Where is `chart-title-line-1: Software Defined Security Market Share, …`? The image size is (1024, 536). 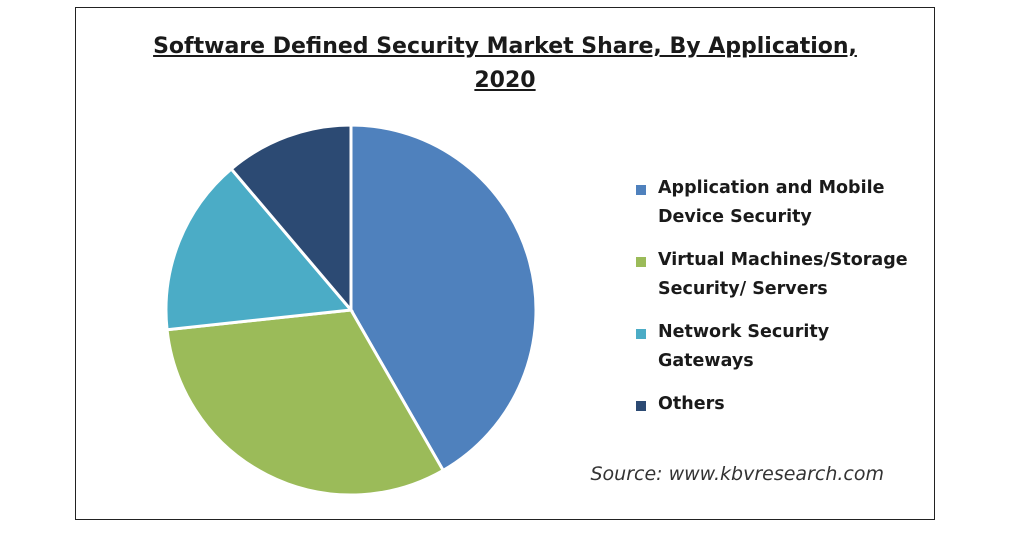
chart-title-line-1: Software Defined Security Market Share, … is located at coordinates (505, 46).